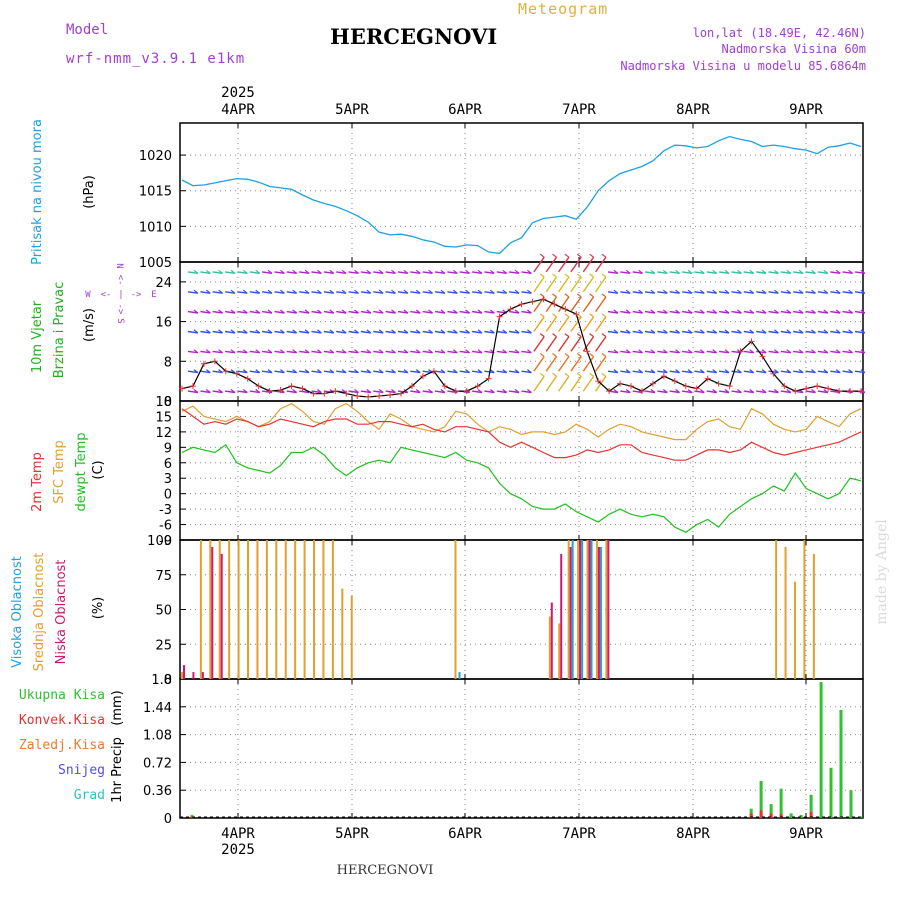  What do you see at coordinates (120, 295) in the screenshot?
I see `compass-center: |` at bounding box center [120, 295].